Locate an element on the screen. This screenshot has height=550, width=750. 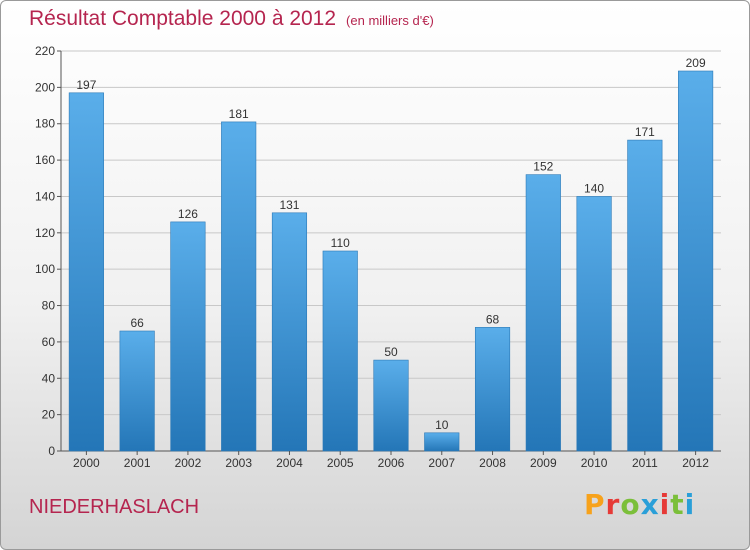
x-tick-label: 2006 is located at coordinates (391, 463).